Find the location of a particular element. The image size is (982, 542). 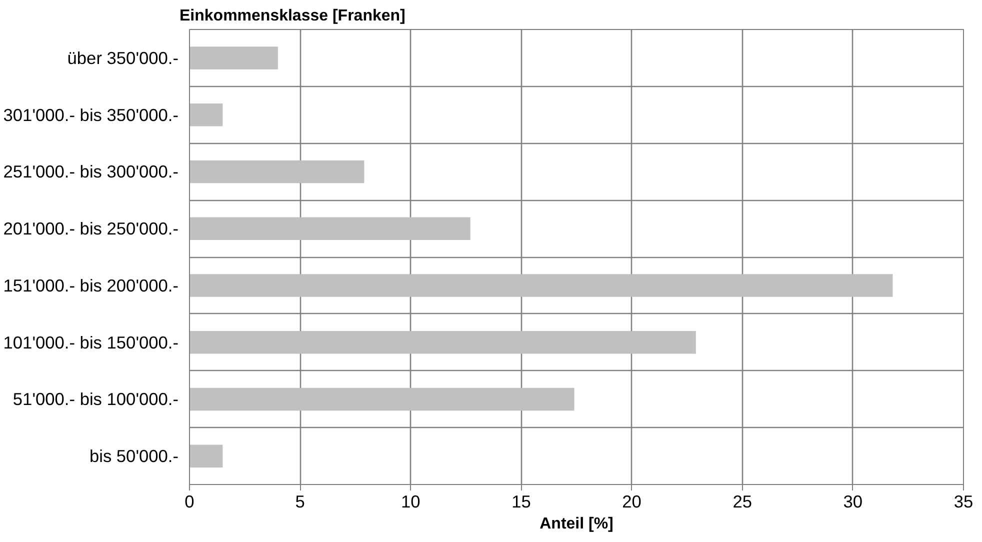

x-tick-label: 10 is located at coordinates (410, 502).